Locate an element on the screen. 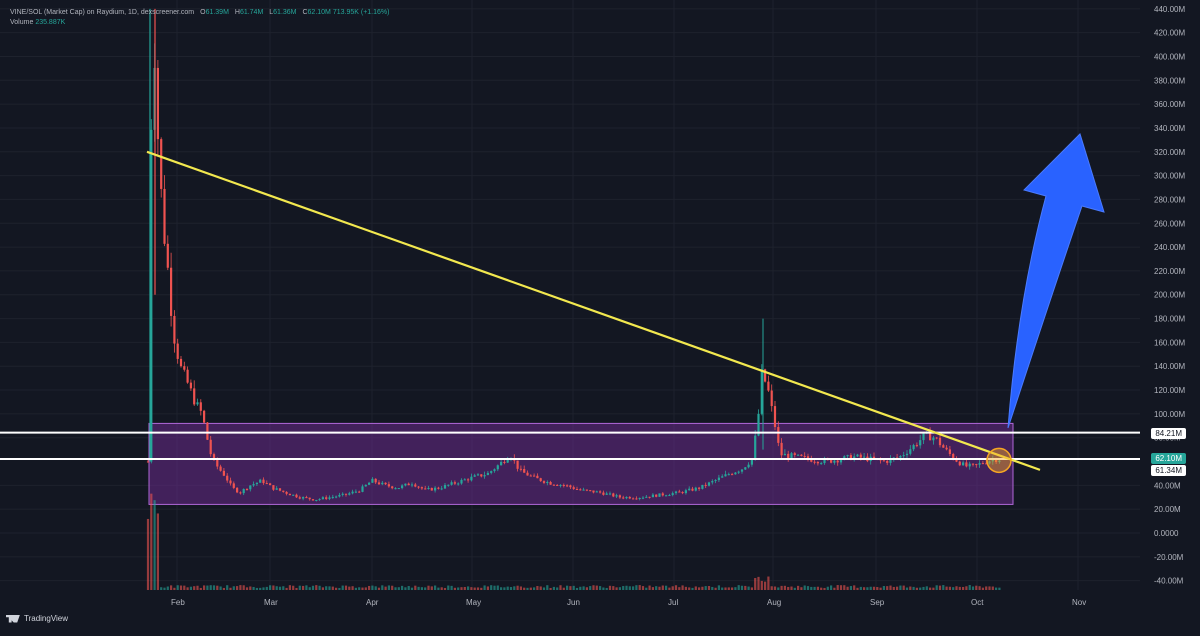 This screenshot has width=1200, height=636. ohlc-high-key: H is located at coordinates (237, 12).